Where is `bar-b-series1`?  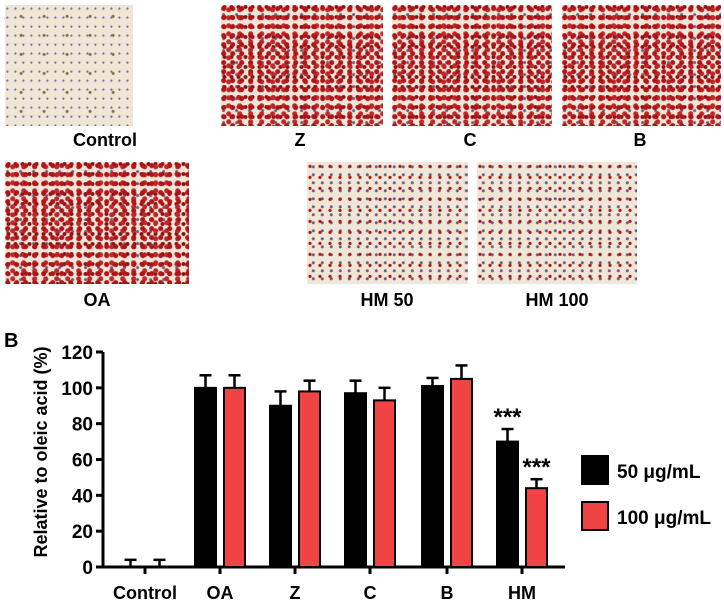 bar-b-series1 is located at coordinates (432, 476).